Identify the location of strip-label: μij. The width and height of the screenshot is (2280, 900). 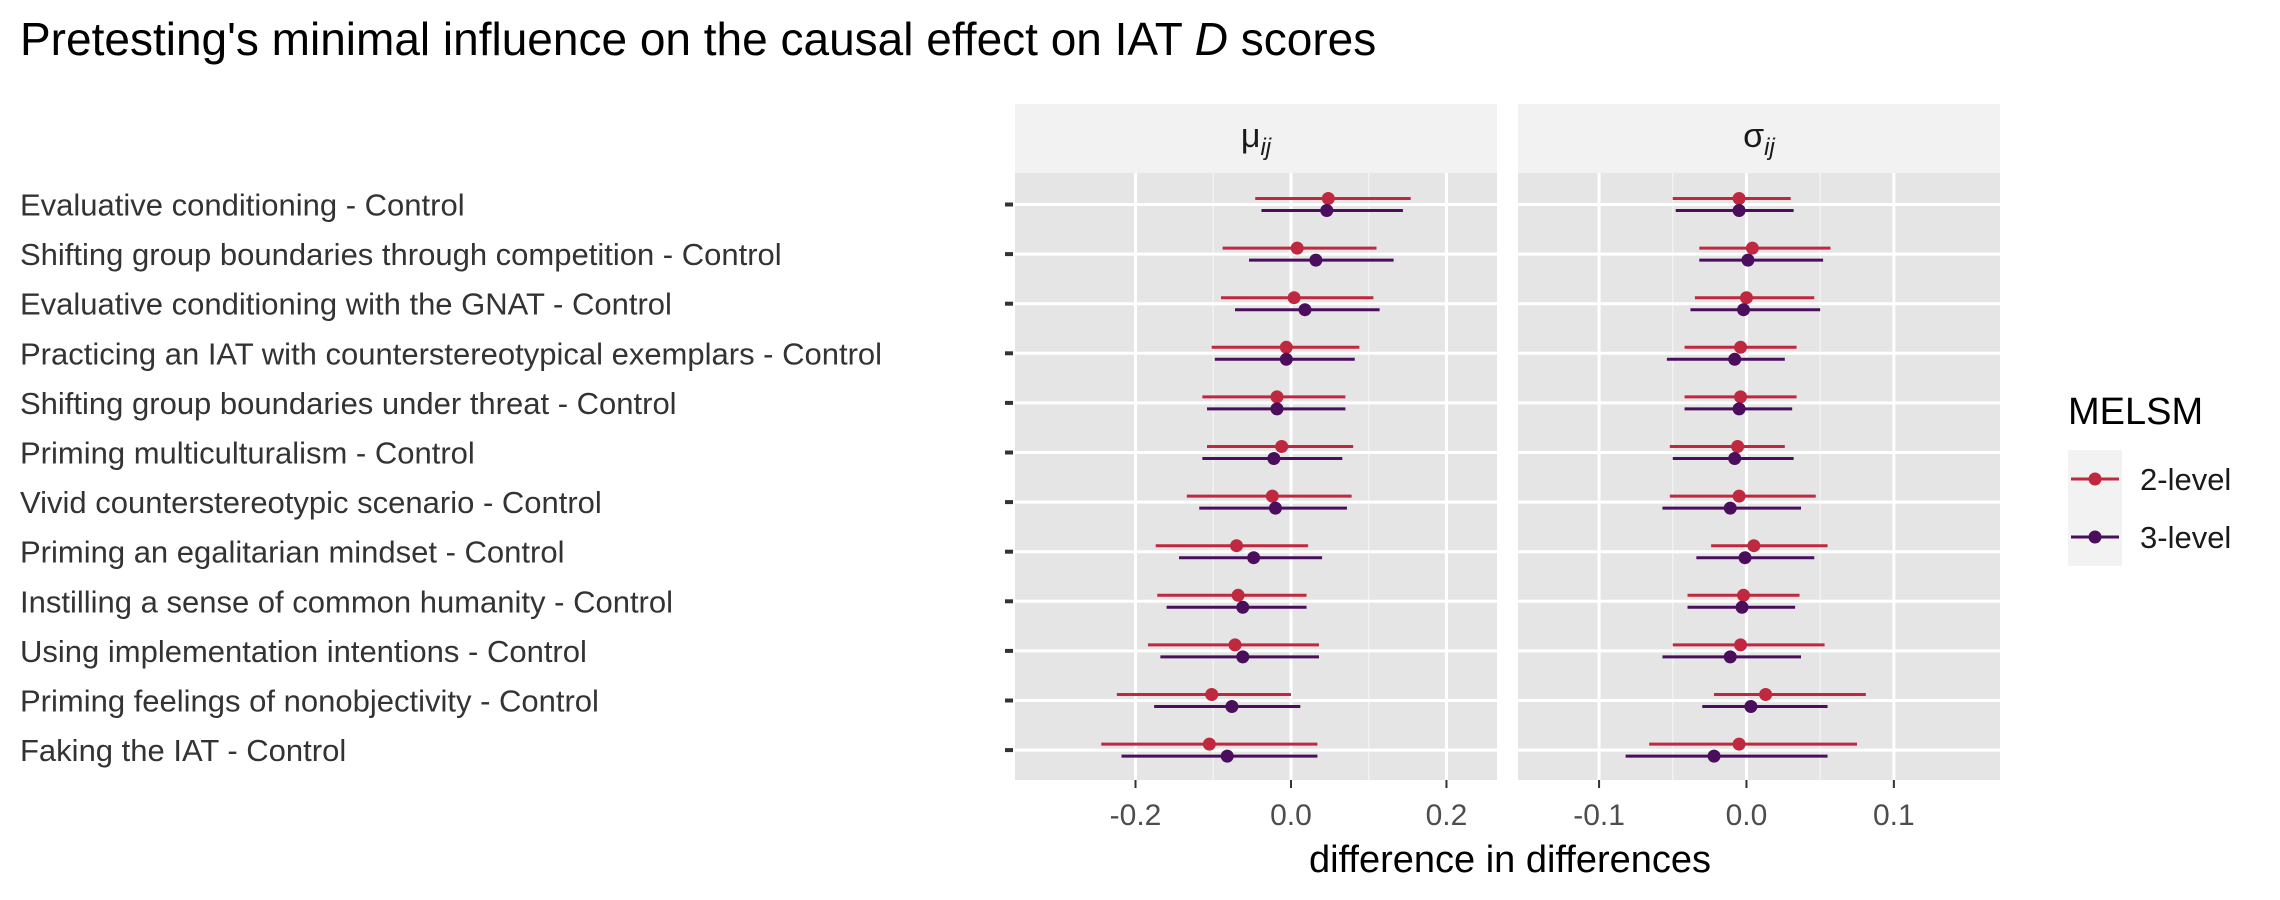
(1256, 139).